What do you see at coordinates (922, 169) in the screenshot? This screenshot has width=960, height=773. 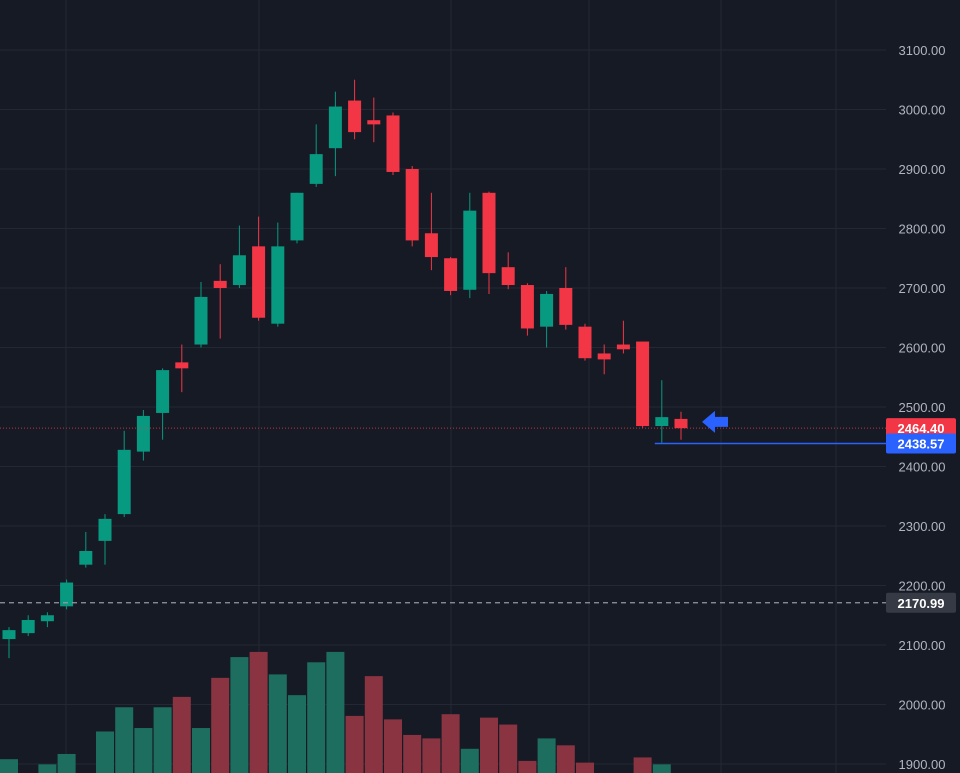 I see `y-axis-tick-label: 2900.00` at bounding box center [922, 169].